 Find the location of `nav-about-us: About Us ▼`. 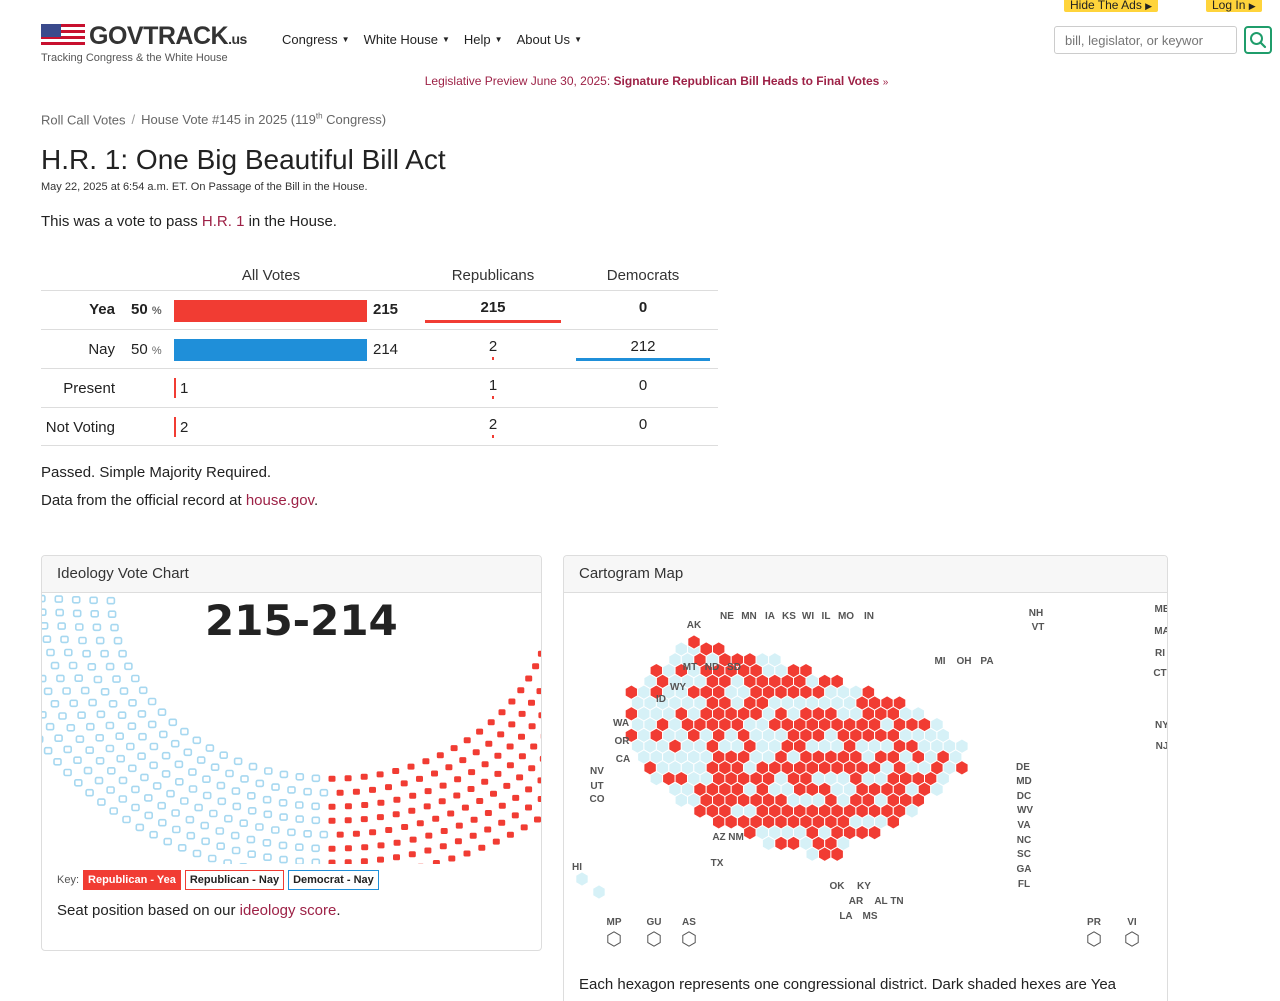

nav-about-us: About Us ▼ is located at coordinates (549, 39).